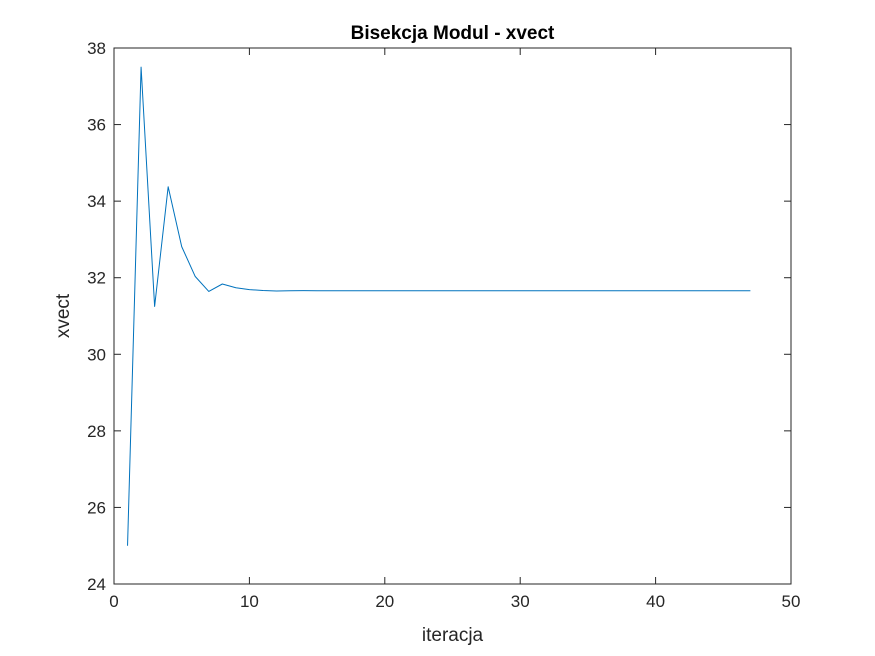 The height and width of the screenshot is (656, 875). Describe the element at coordinates (96, 584) in the screenshot. I see `y-tick-label: 24` at that location.